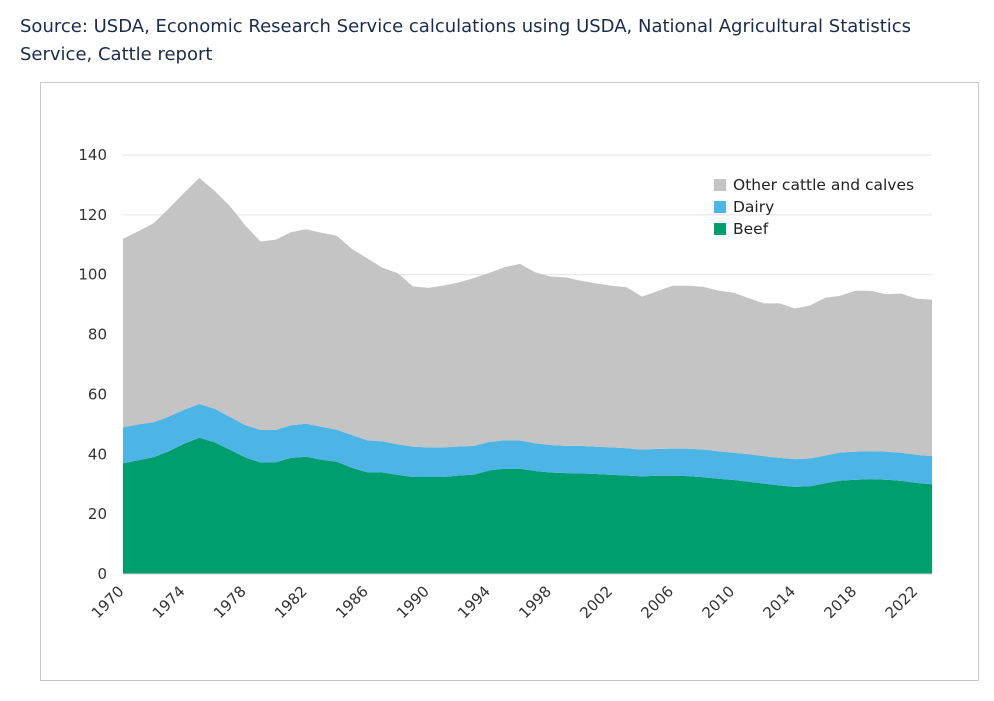  Describe the element at coordinates (352, 602) in the screenshot. I see `x-tick-label: 1986` at that location.